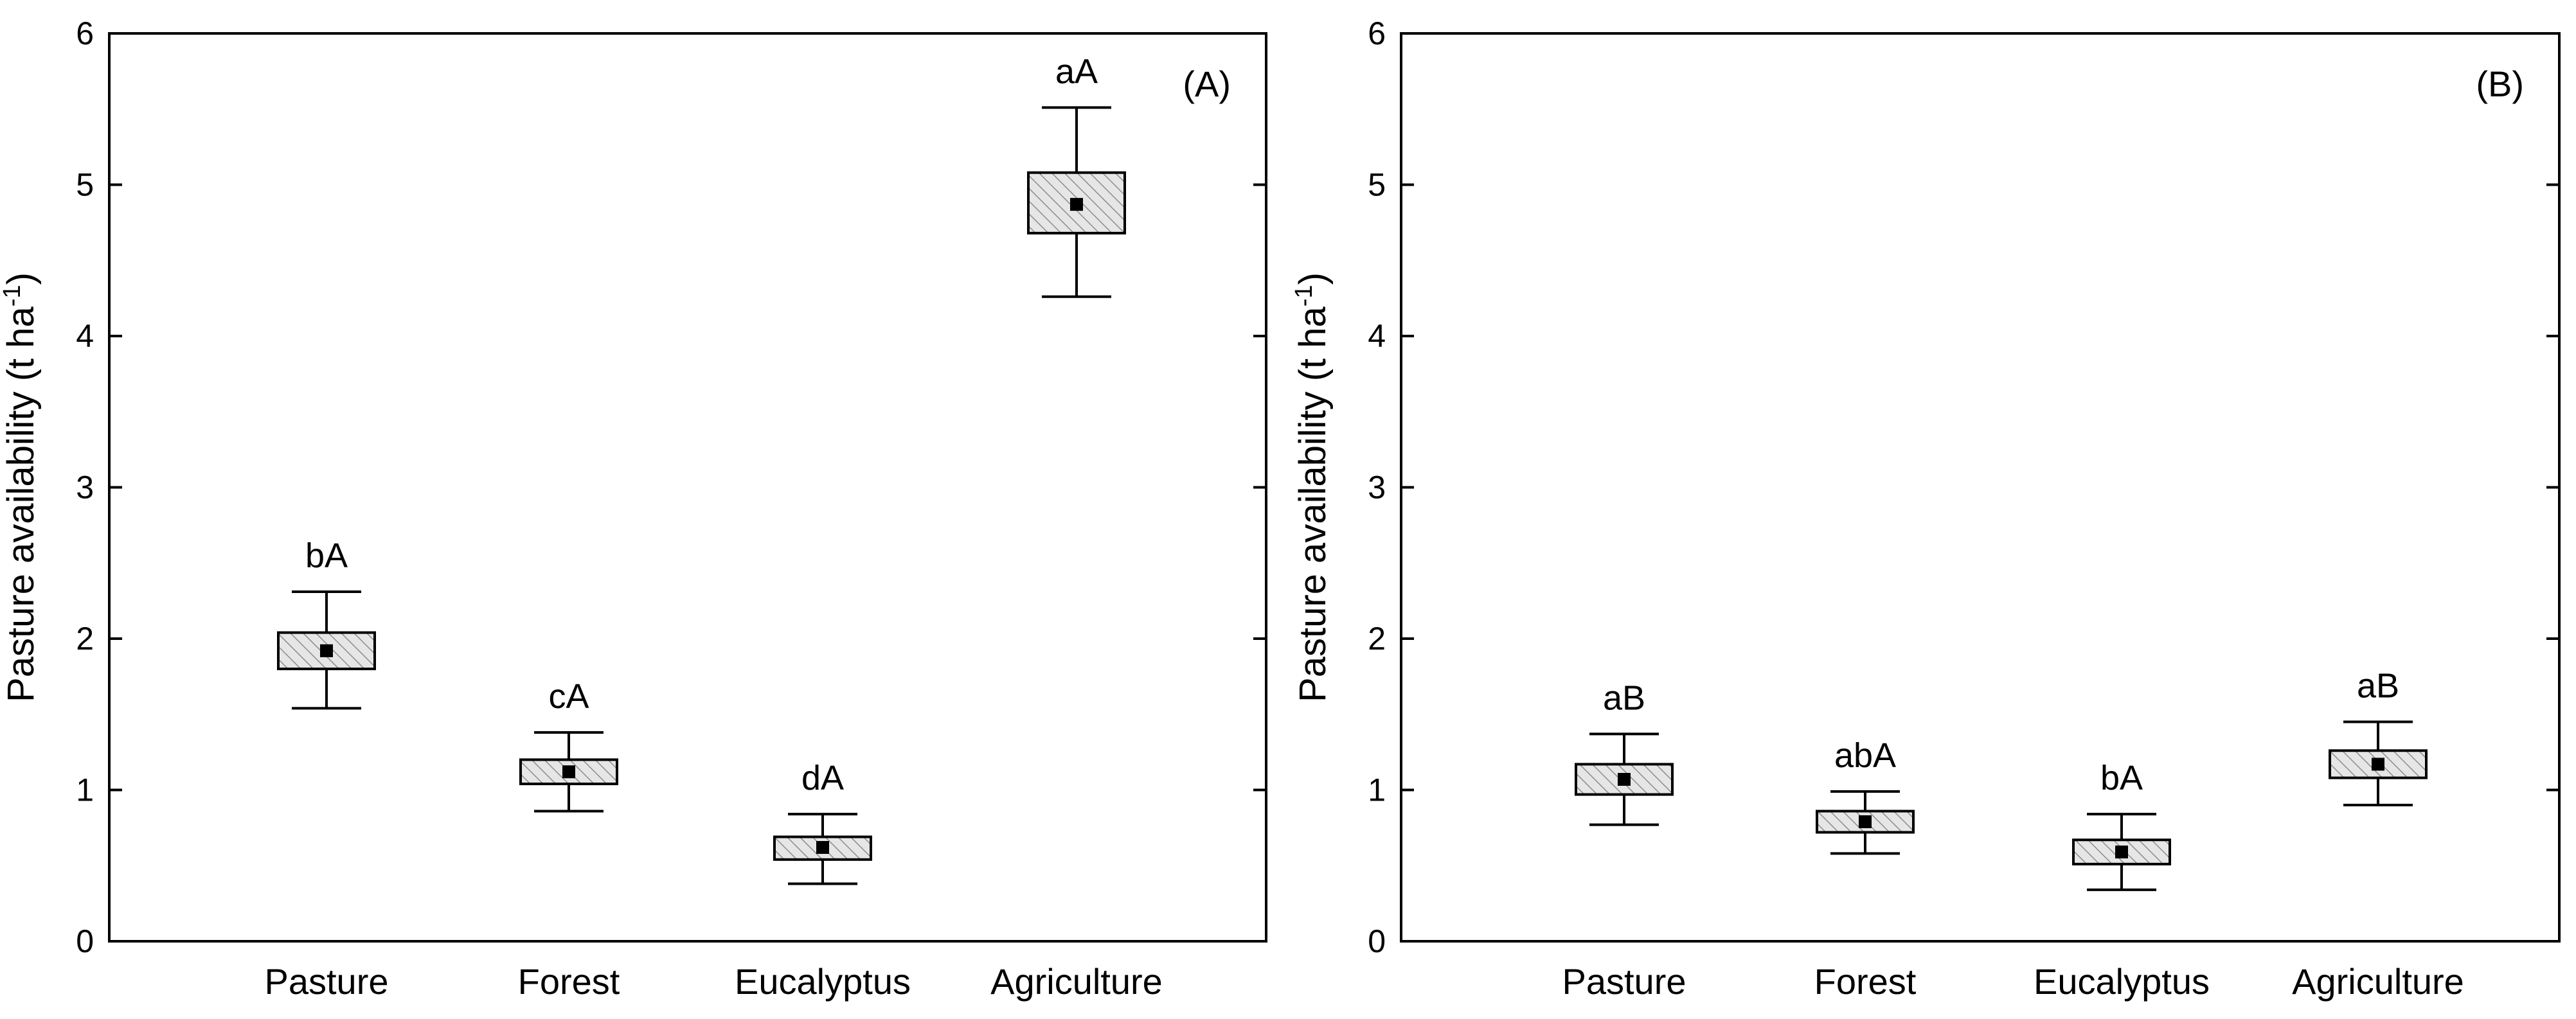  Describe the element at coordinates (822, 778) in the screenshot. I see `significance-letter: dA` at that location.